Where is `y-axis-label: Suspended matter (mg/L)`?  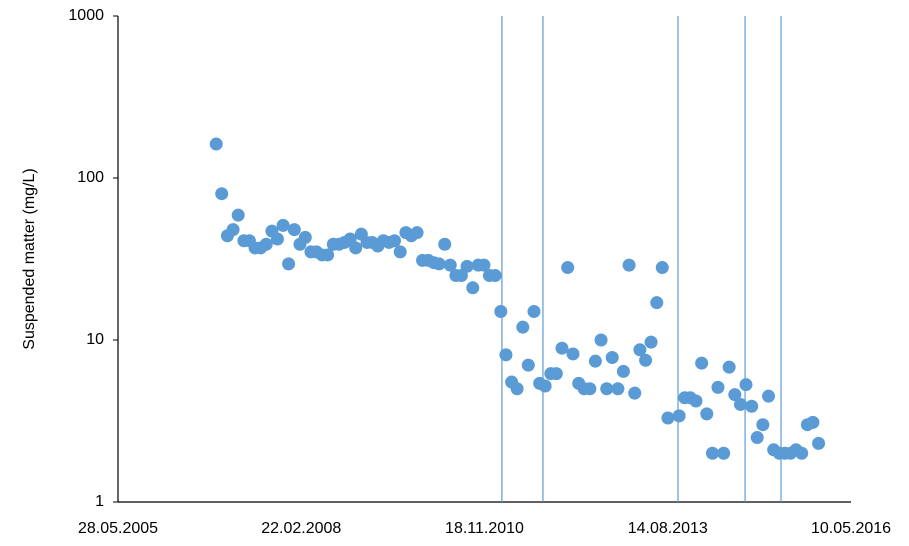
y-axis-label: Suspended matter (mg/L) is located at coordinates (29, 258).